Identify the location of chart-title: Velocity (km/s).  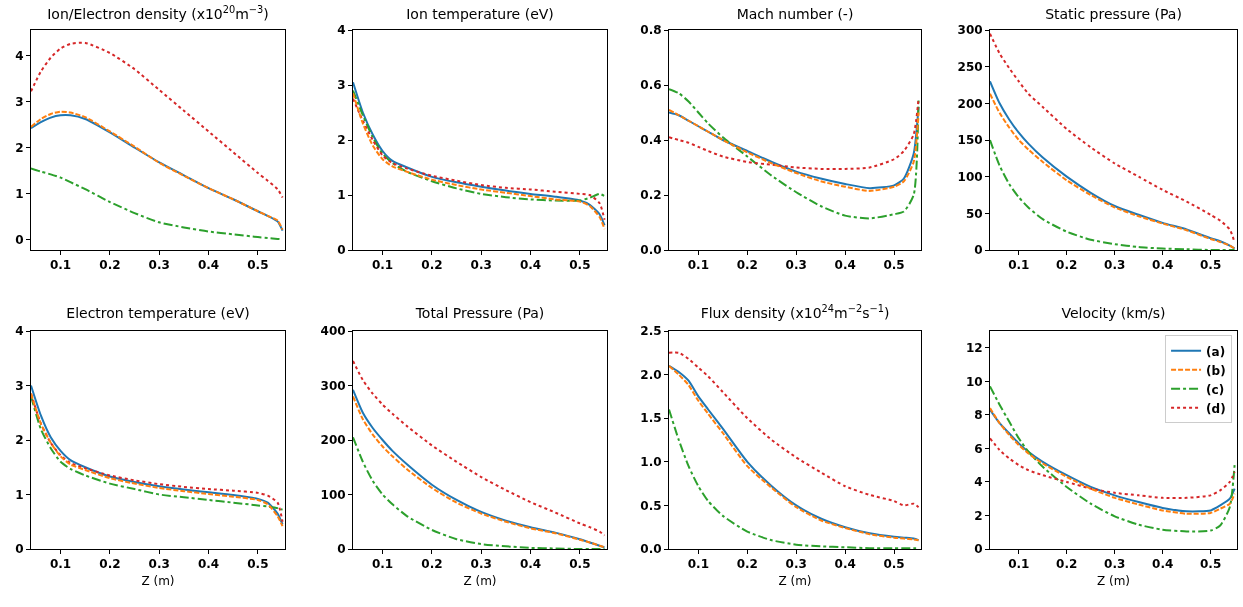
(1113, 312).